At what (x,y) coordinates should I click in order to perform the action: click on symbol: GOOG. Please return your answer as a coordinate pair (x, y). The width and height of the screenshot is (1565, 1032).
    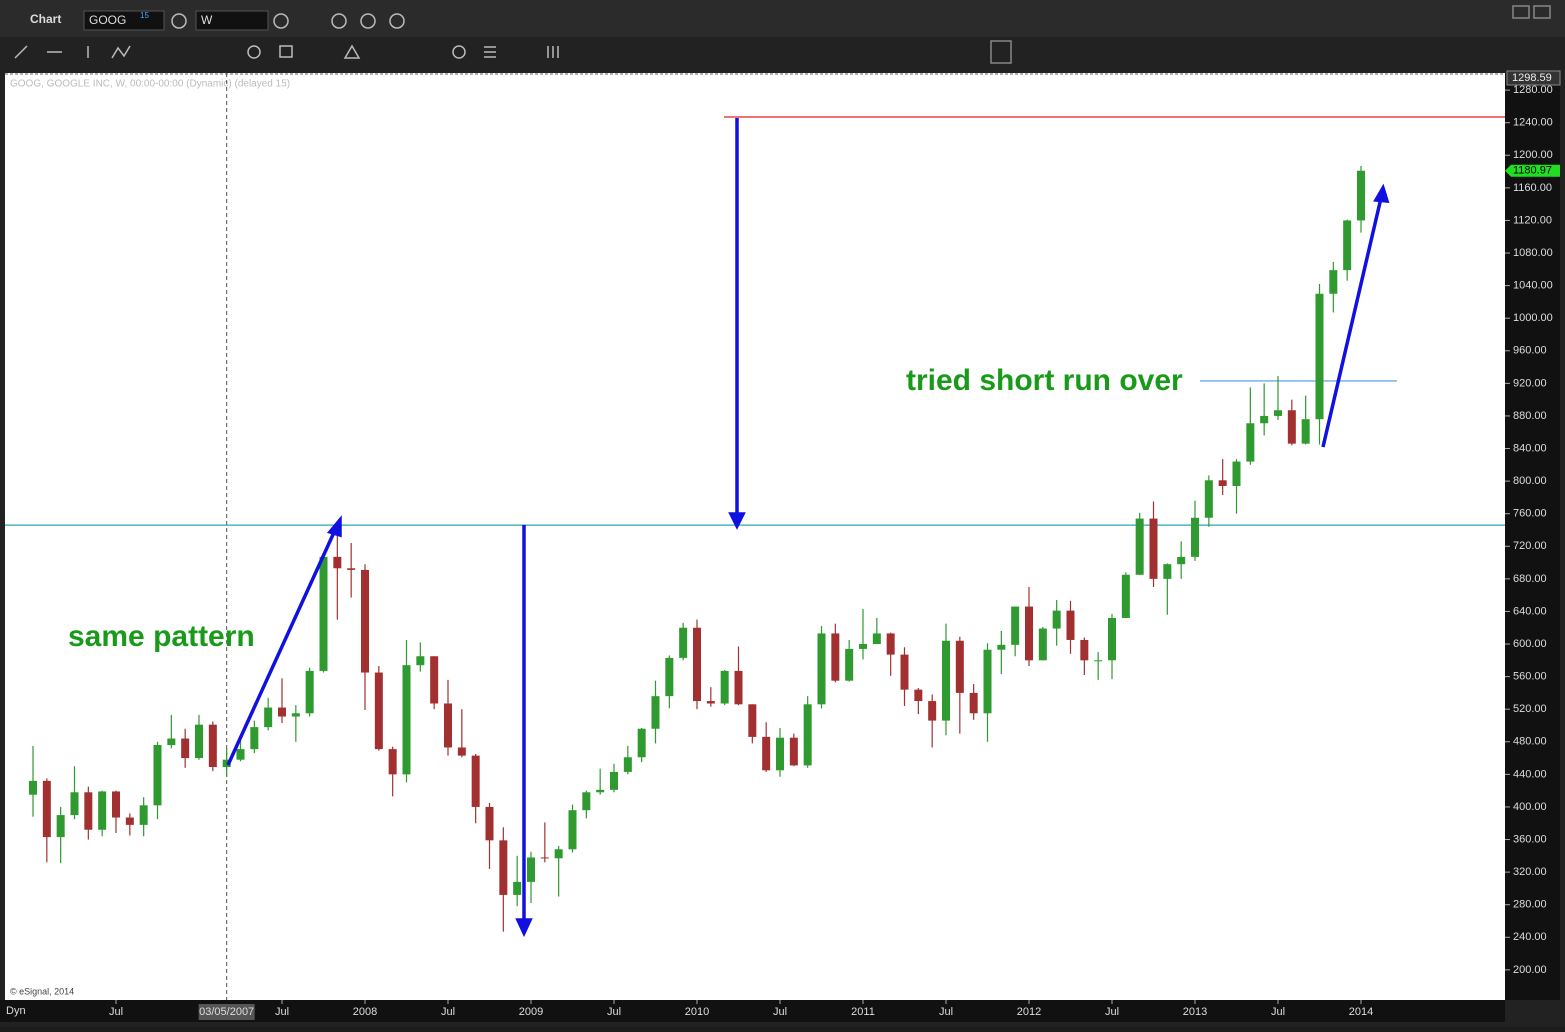
    Looking at the image, I should click on (107, 20).